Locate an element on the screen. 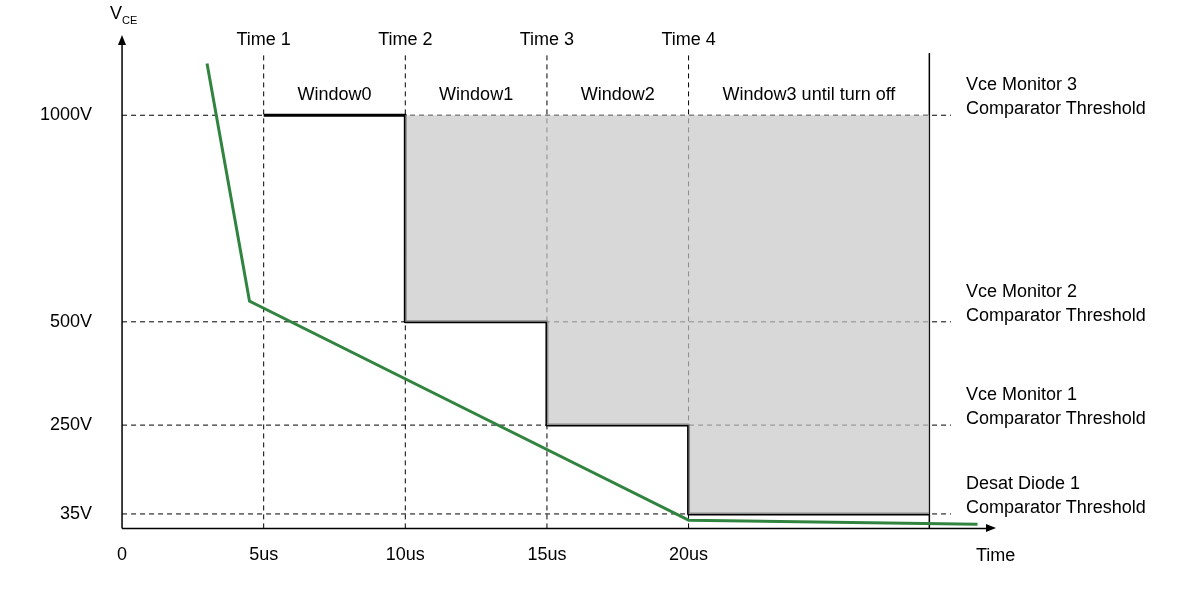 Image resolution: width=1186 pixels, height=592 pixels. y-tick-label: 1000V is located at coordinates (66, 114).